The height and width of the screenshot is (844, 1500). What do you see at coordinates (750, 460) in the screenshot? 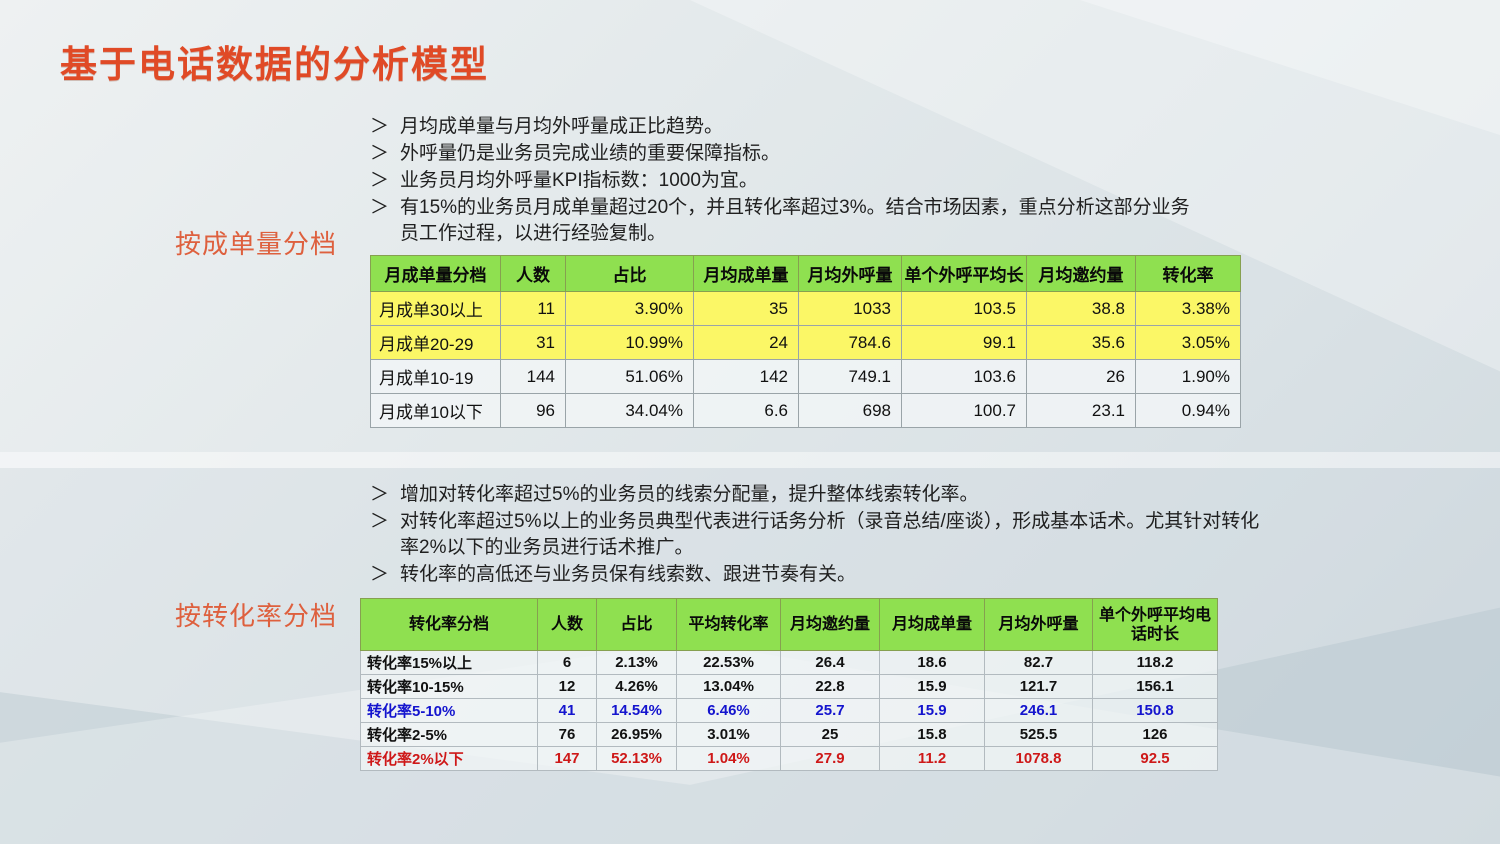
I see `background-divider-band` at bounding box center [750, 460].